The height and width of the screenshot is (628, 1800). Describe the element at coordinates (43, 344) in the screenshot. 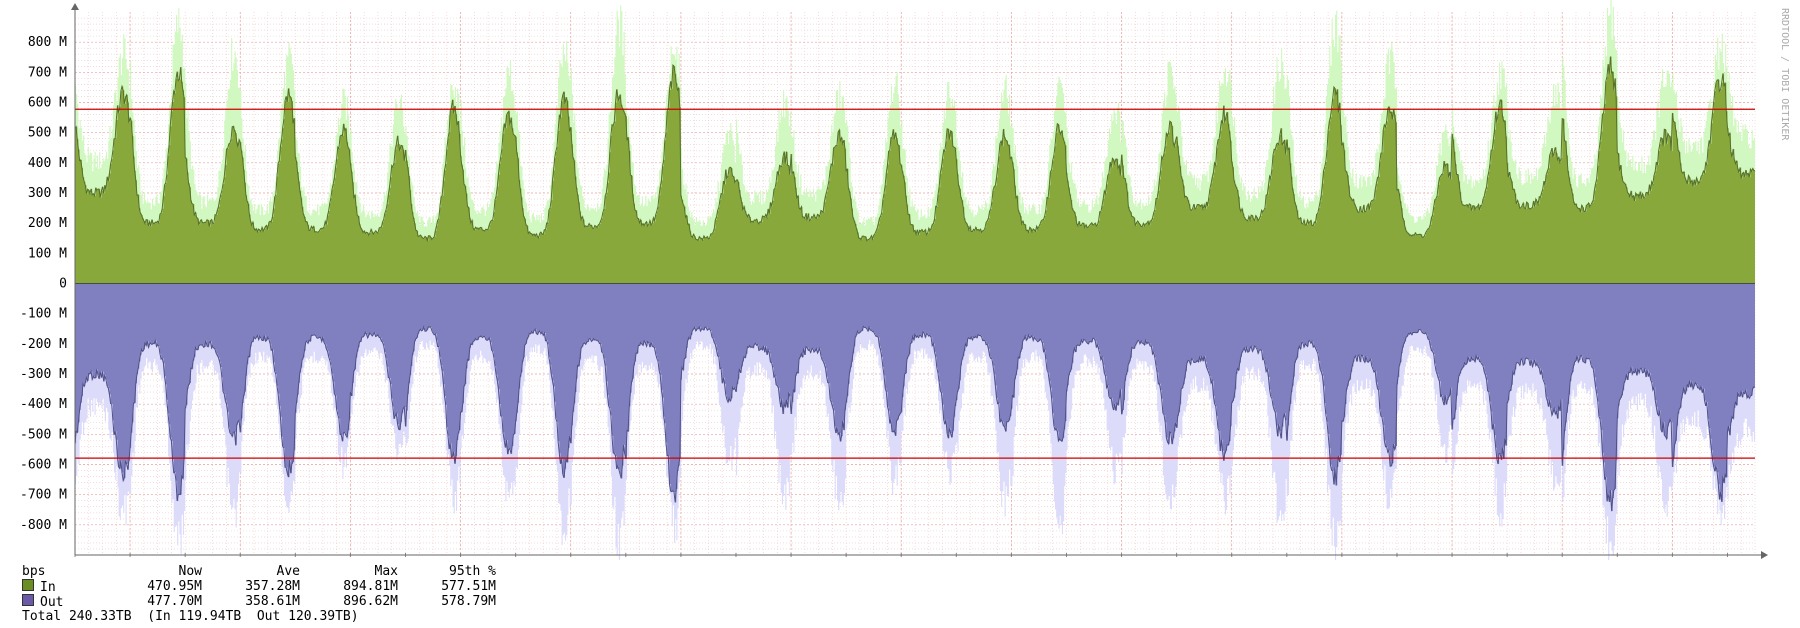

I see `y-tick-label: -200 M` at that location.